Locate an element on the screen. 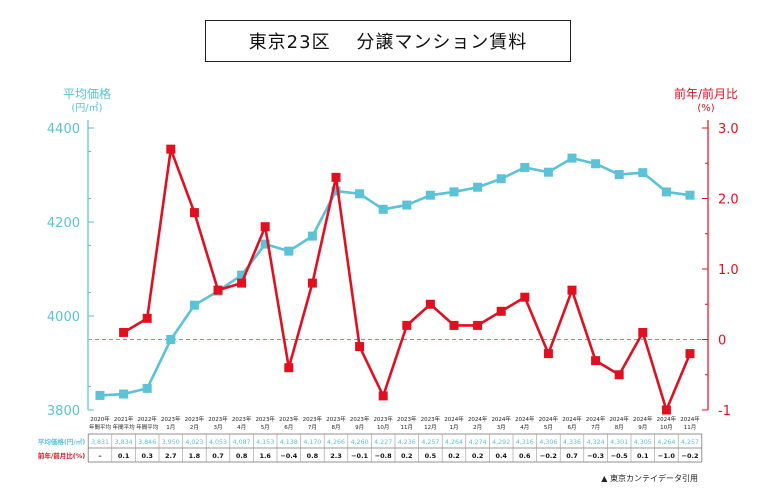 Image resolution: width=780 pixels, height=500 pixels. table-cell-rent: 4,292 is located at coordinates (501, 442).